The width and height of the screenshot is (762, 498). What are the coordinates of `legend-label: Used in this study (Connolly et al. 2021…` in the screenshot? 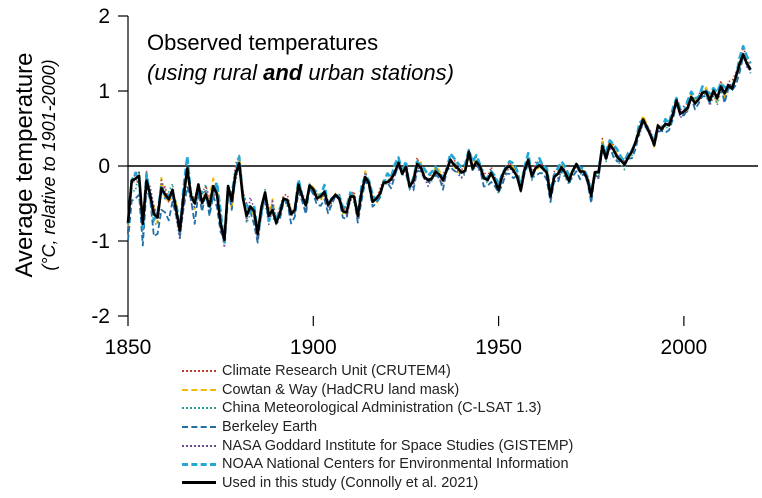 It's located at (350, 482).